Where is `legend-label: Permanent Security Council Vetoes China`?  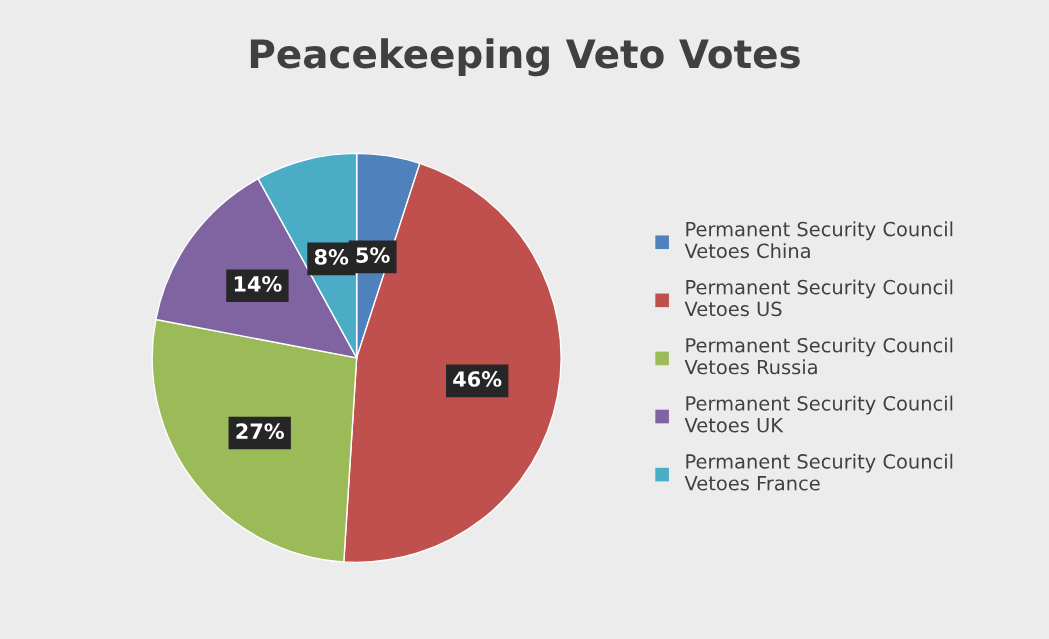
legend-label: Permanent Security Council Vetoes China is located at coordinates (818, 240).